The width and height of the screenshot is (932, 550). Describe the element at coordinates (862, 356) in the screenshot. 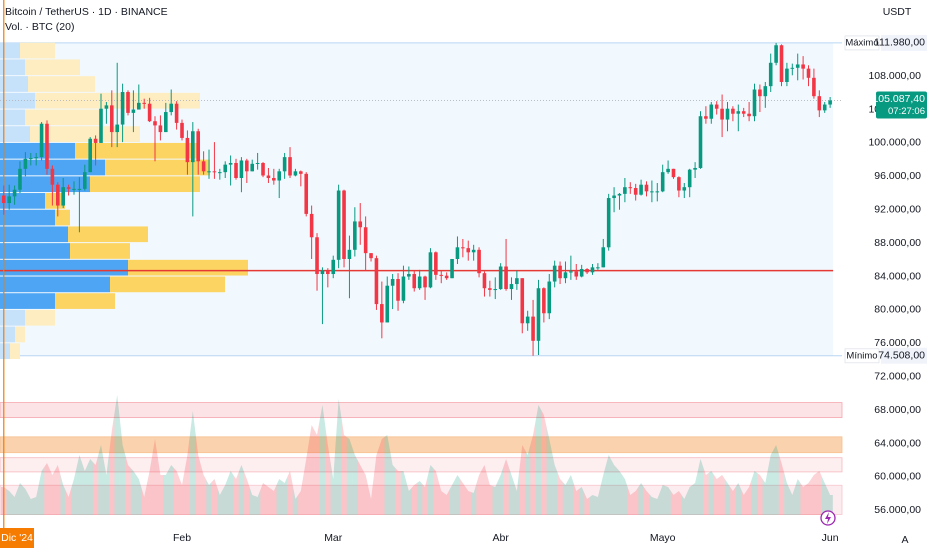

I see `range-name-box` at that location.